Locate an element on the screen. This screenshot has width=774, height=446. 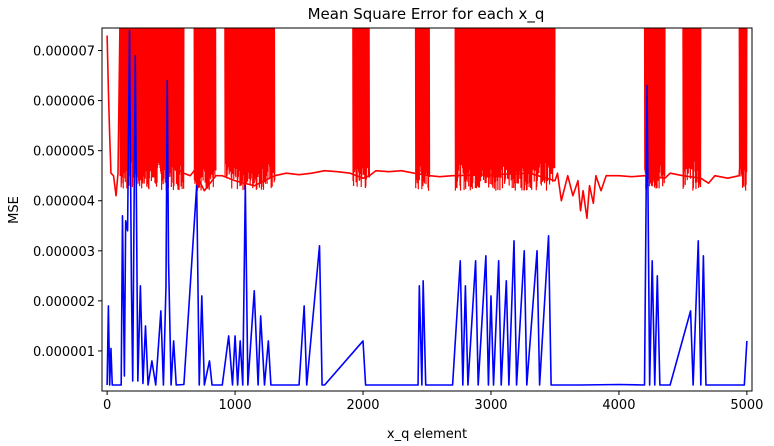
x-tick-label: 5000 is located at coordinates (746, 405).